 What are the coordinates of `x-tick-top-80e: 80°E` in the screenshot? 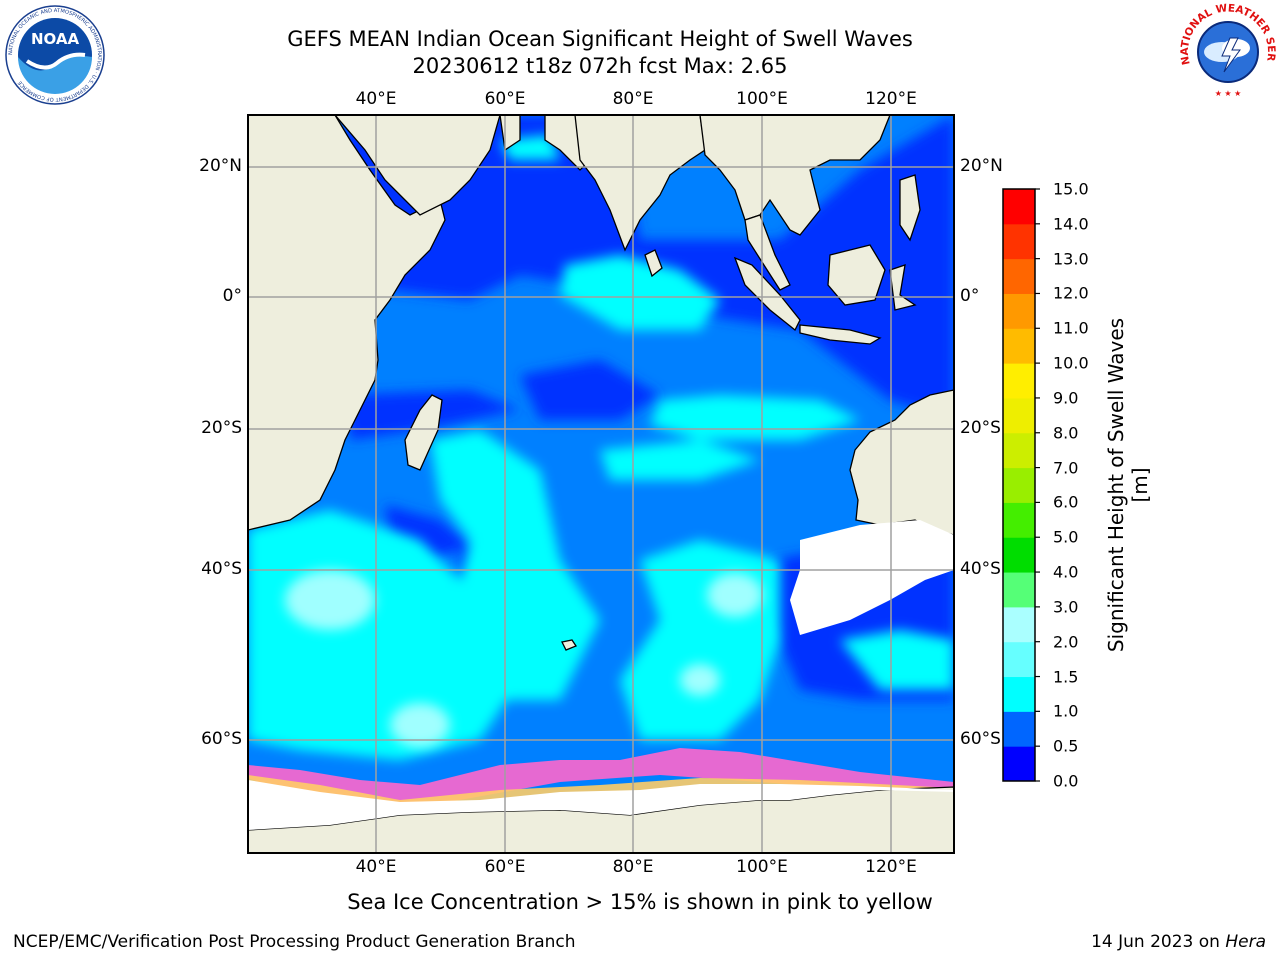 It's located at (633, 99).